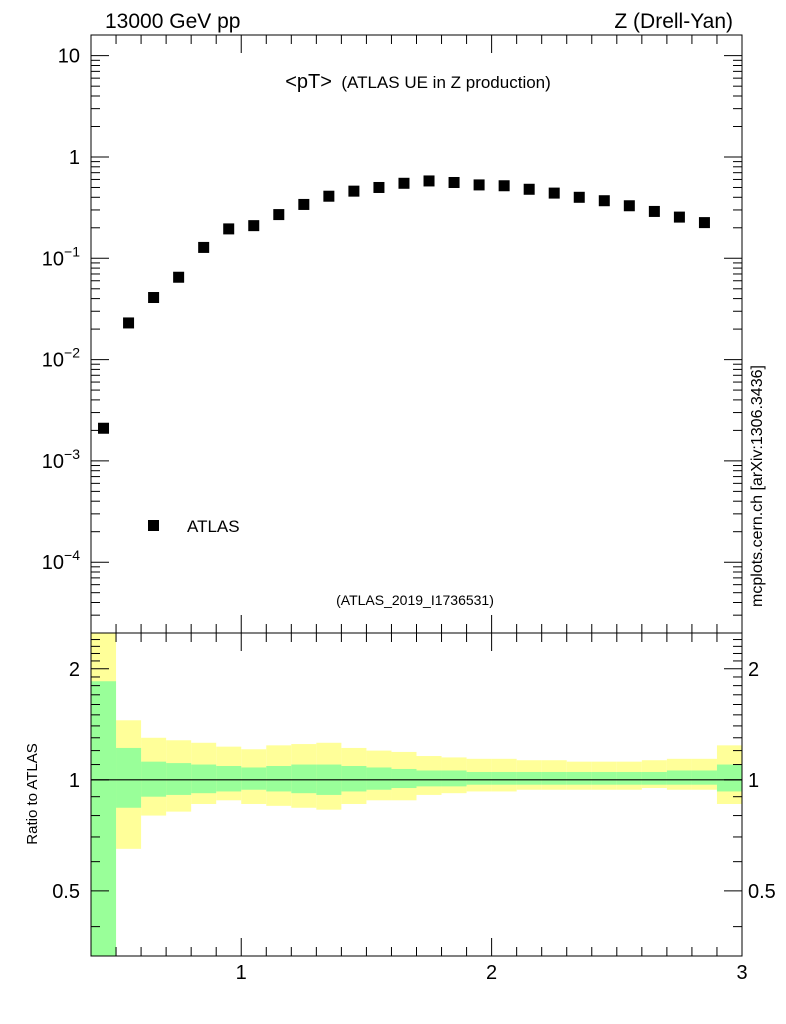  I want to click on main-ytick-label: 10⁻³, so click(61, 459).